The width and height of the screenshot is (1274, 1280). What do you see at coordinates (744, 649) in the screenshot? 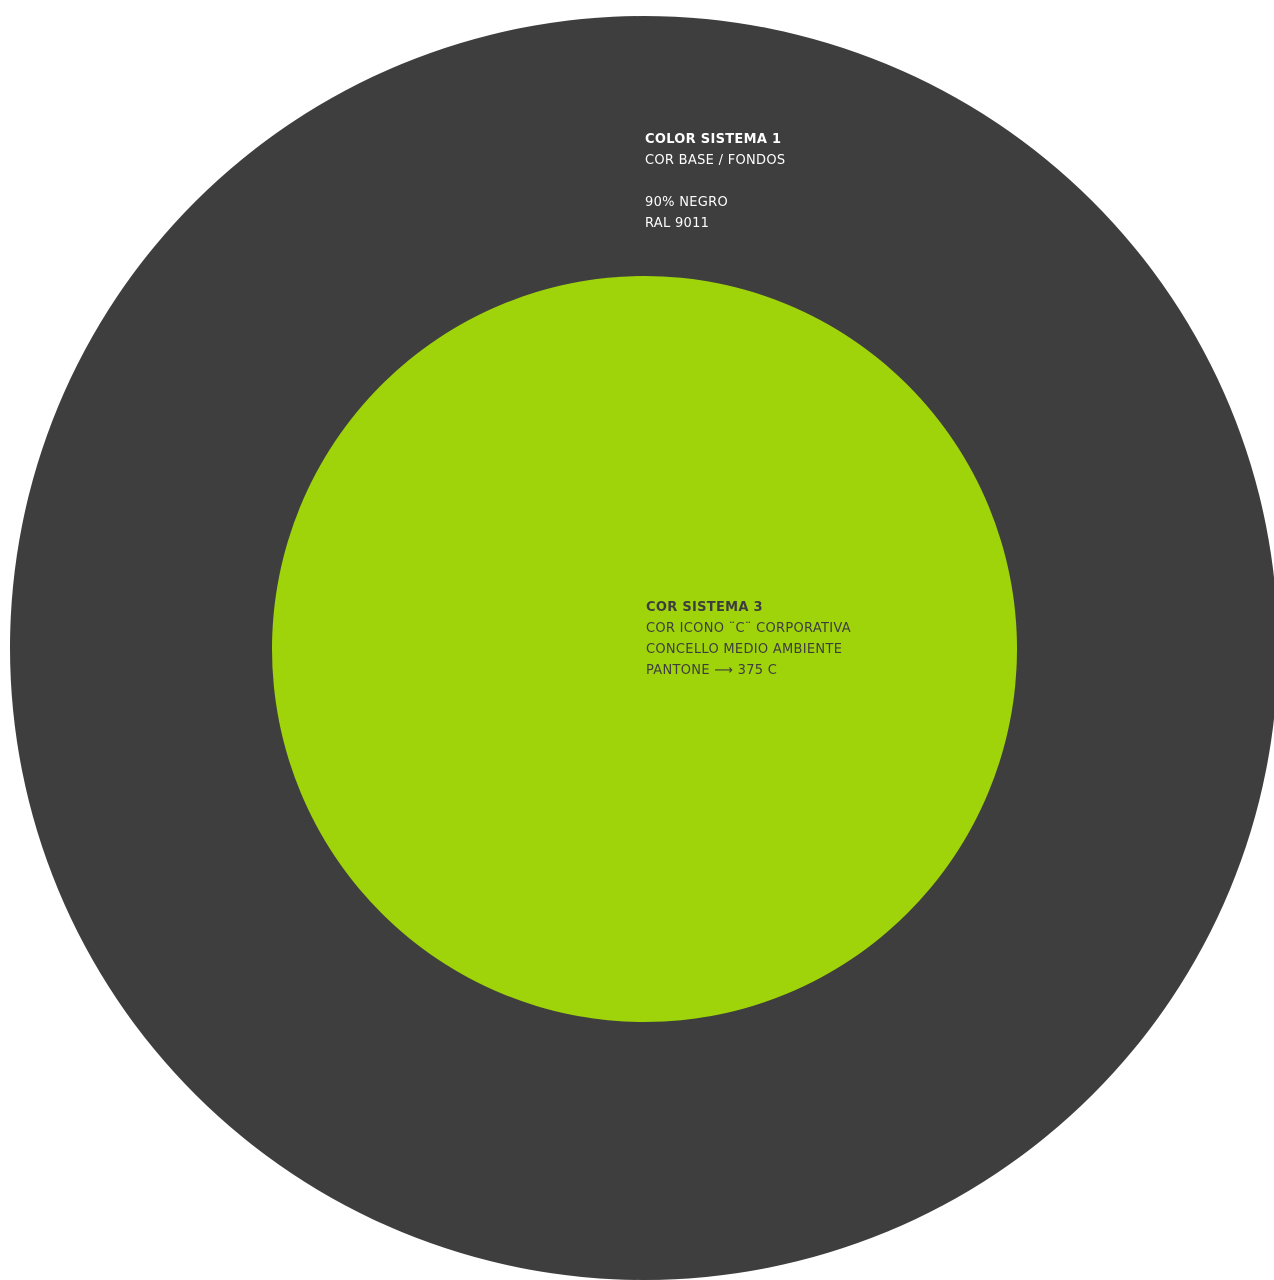
I see `inner-swatch-line-2: CONCELLO MEDIO AMBIENTE` at bounding box center [744, 649].